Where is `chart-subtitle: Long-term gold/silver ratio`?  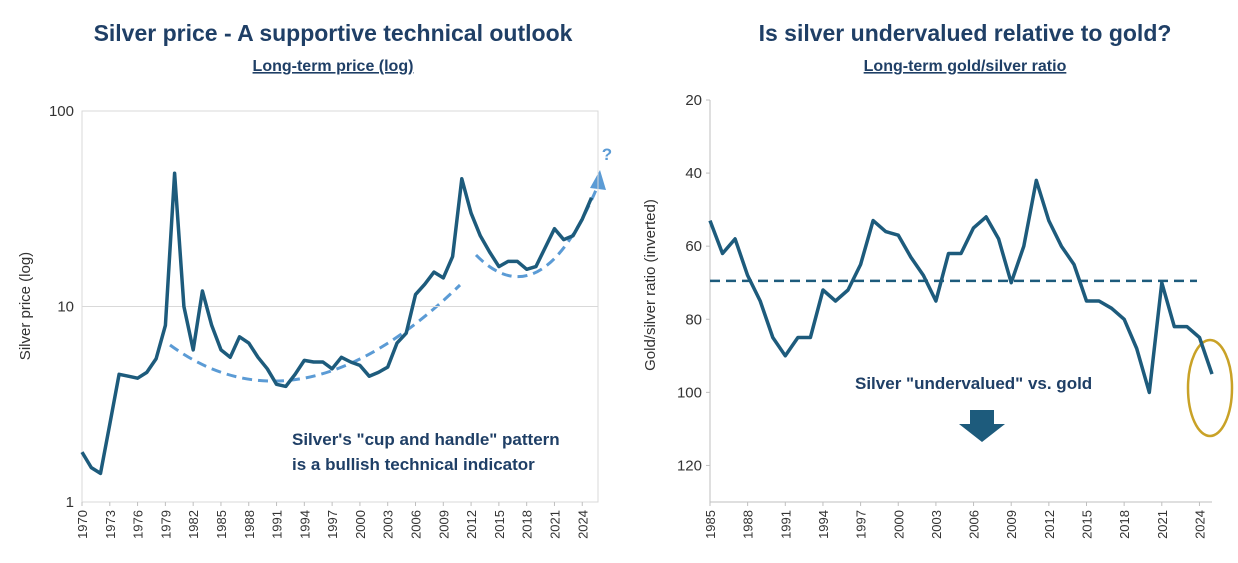
chart-subtitle: Long-term gold/silver ratio is located at coordinates (965, 66).